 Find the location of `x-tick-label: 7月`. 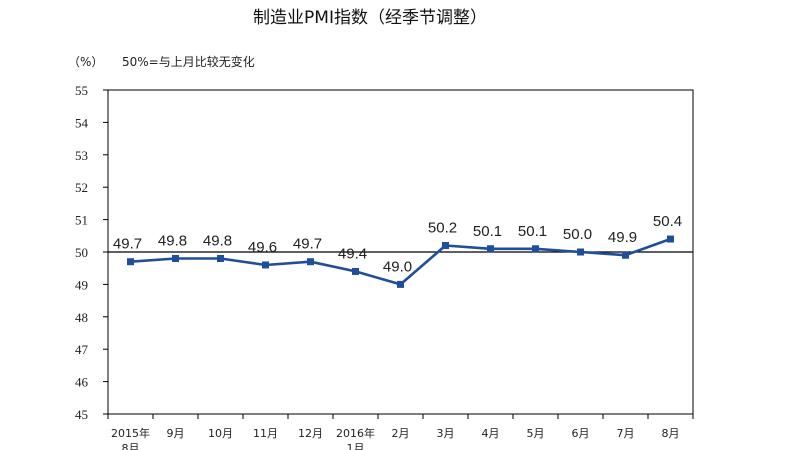

x-tick-label: 7月 is located at coordinates (626, 433).